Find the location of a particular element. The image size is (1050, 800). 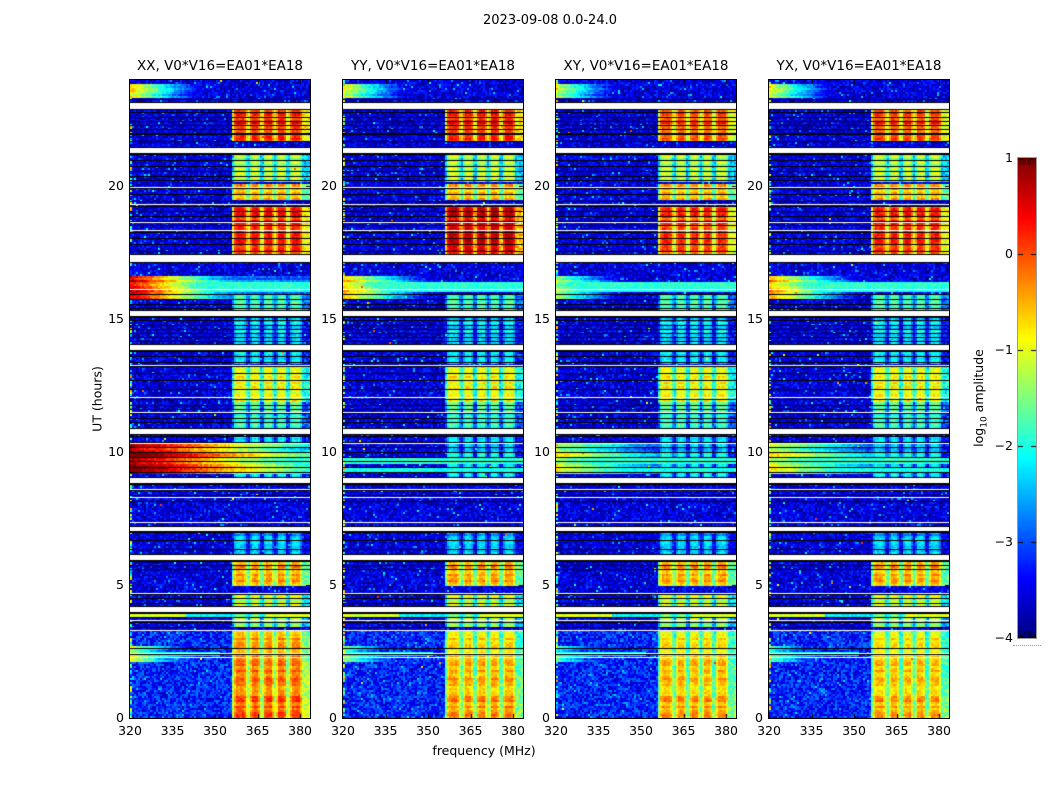

colorbar-tick-label: −3 is located at coordinates (1003, 541).